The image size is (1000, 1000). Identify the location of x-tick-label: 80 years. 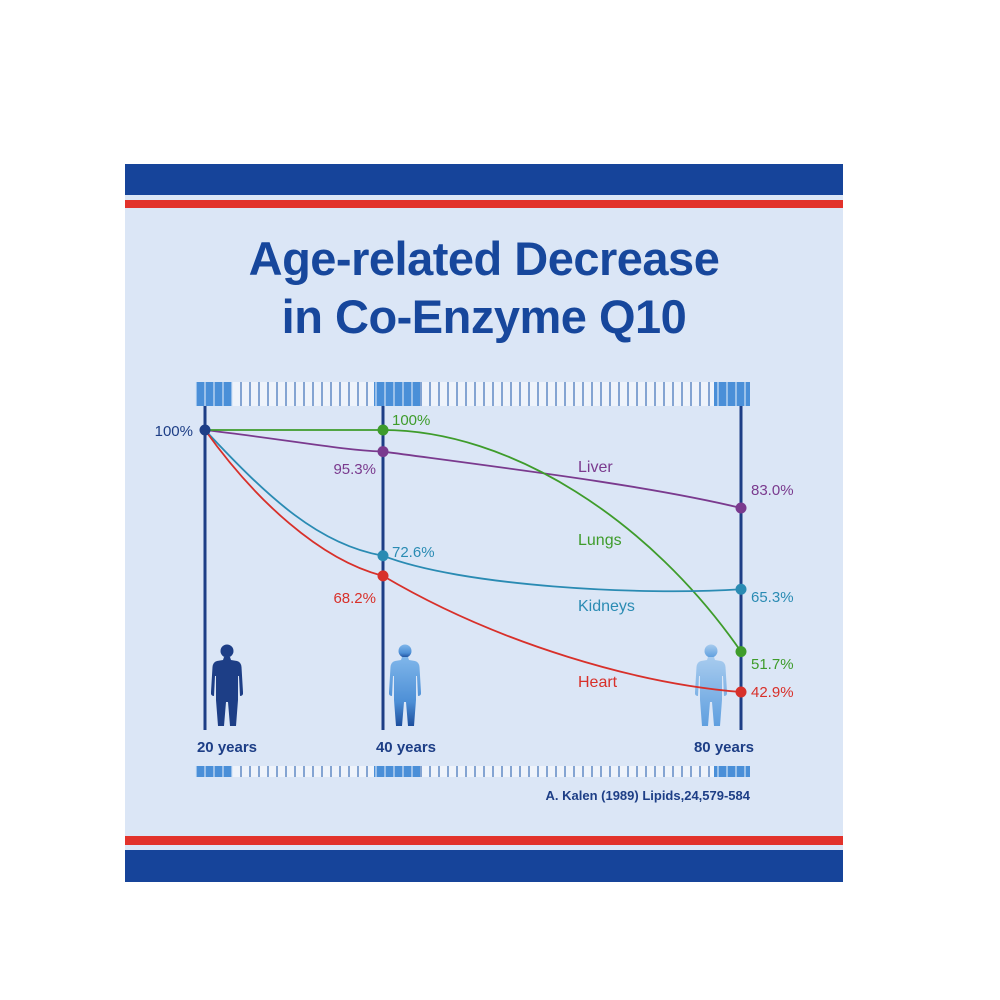
(724, 747).